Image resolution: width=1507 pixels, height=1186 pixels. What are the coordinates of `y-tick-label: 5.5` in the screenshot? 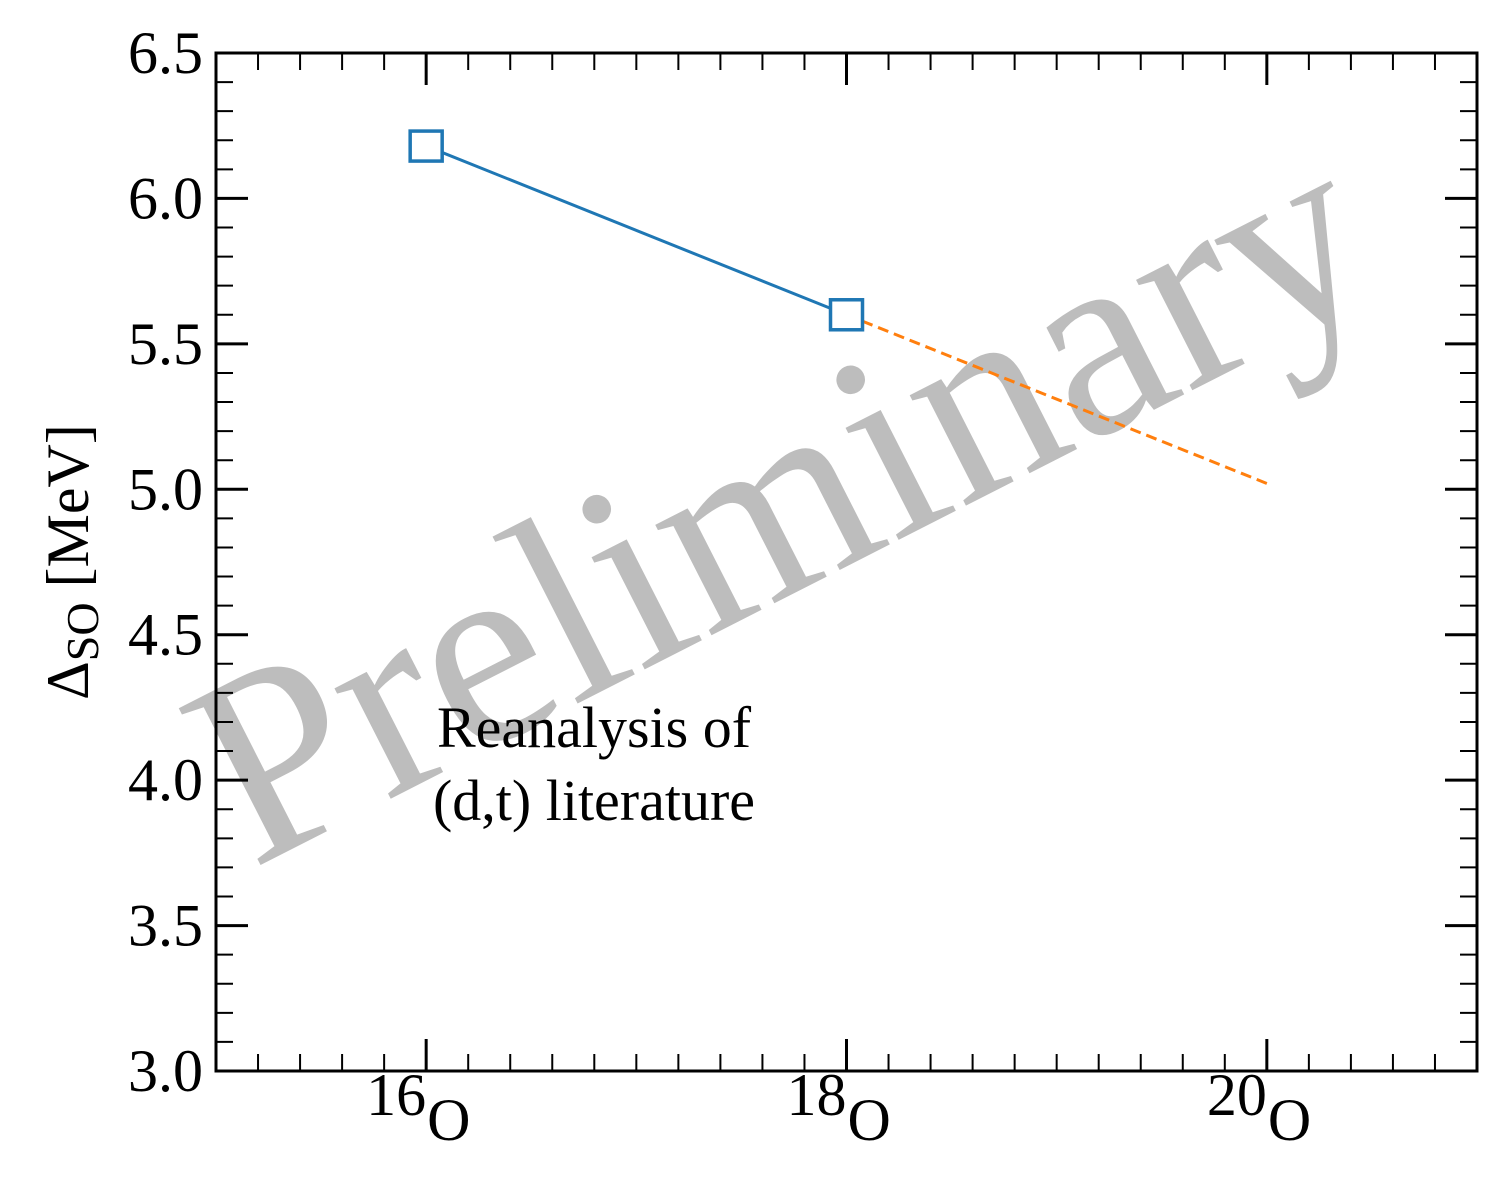 It's located at (165, 344).